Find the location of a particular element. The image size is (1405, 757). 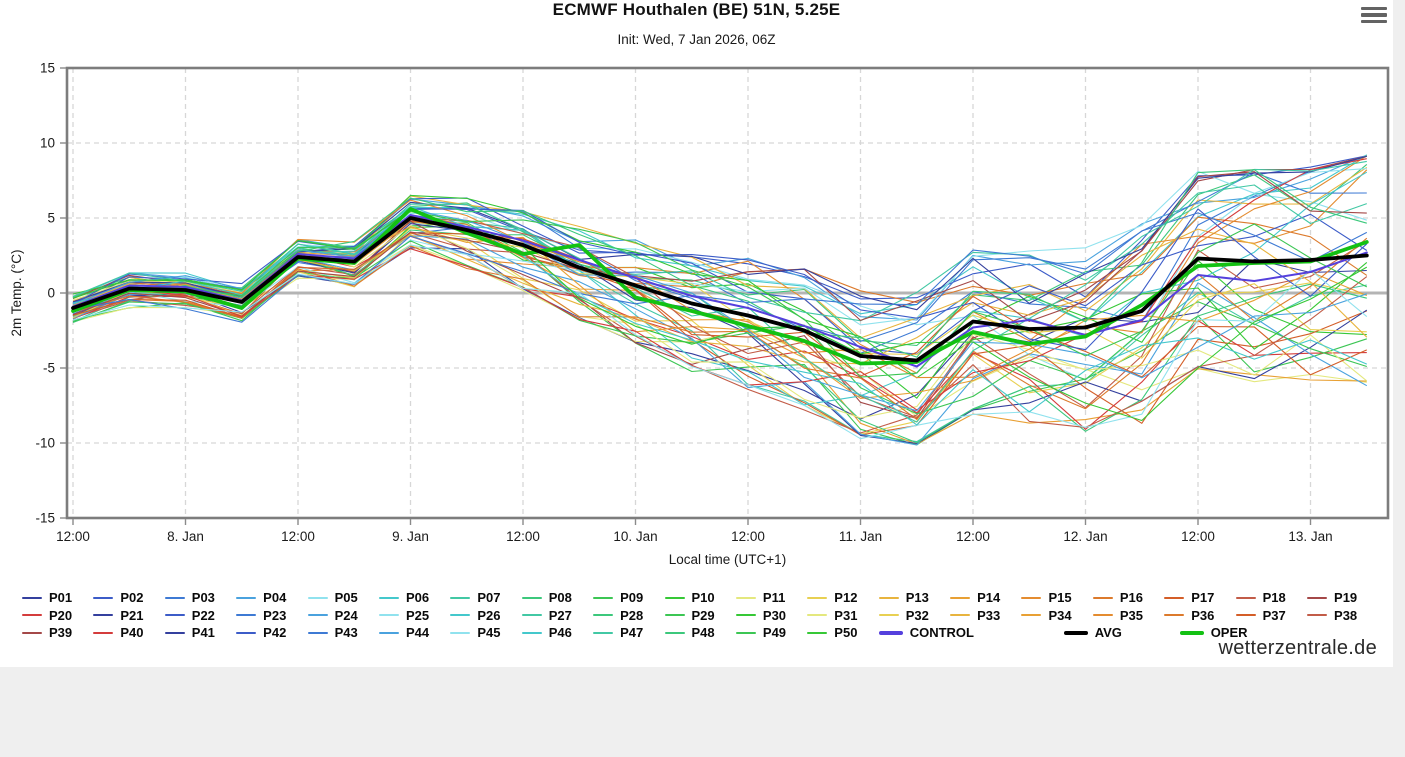

legend-label: P14 is located at coordinates (989, 598).